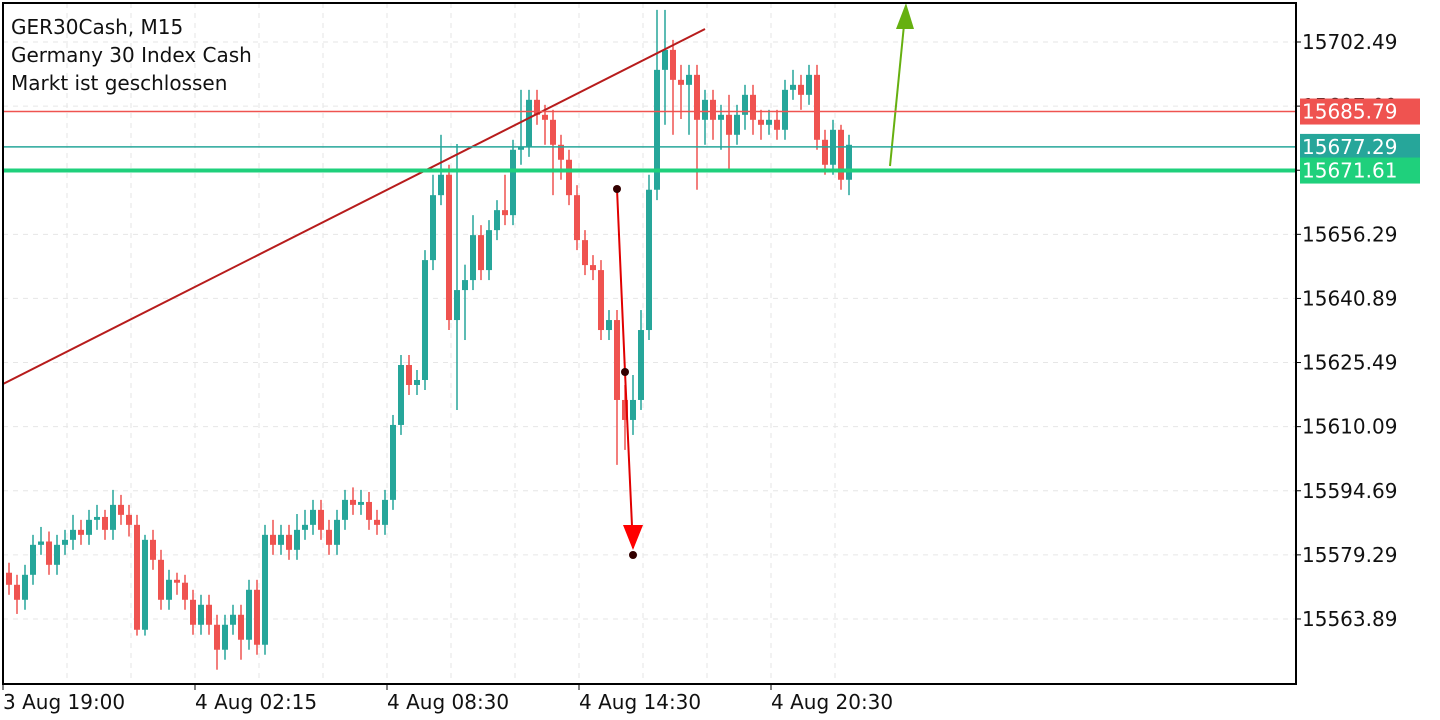 This screenshot has width=1440, height=720. Describe the element at coordinates (649, 141) in the screenshot. I see `levels` at that location.